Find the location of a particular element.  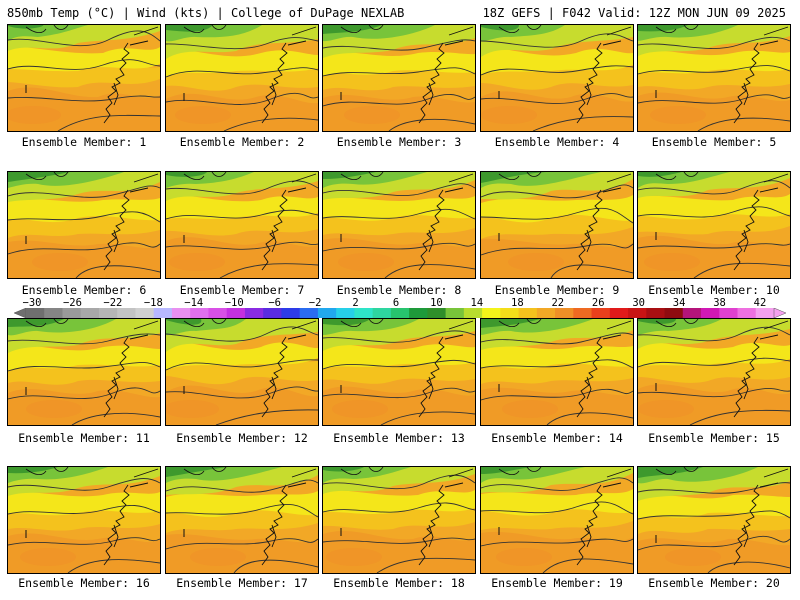

ensemble-member-caption: Ensemble Member: 12 is located at coordinates (242, 438).